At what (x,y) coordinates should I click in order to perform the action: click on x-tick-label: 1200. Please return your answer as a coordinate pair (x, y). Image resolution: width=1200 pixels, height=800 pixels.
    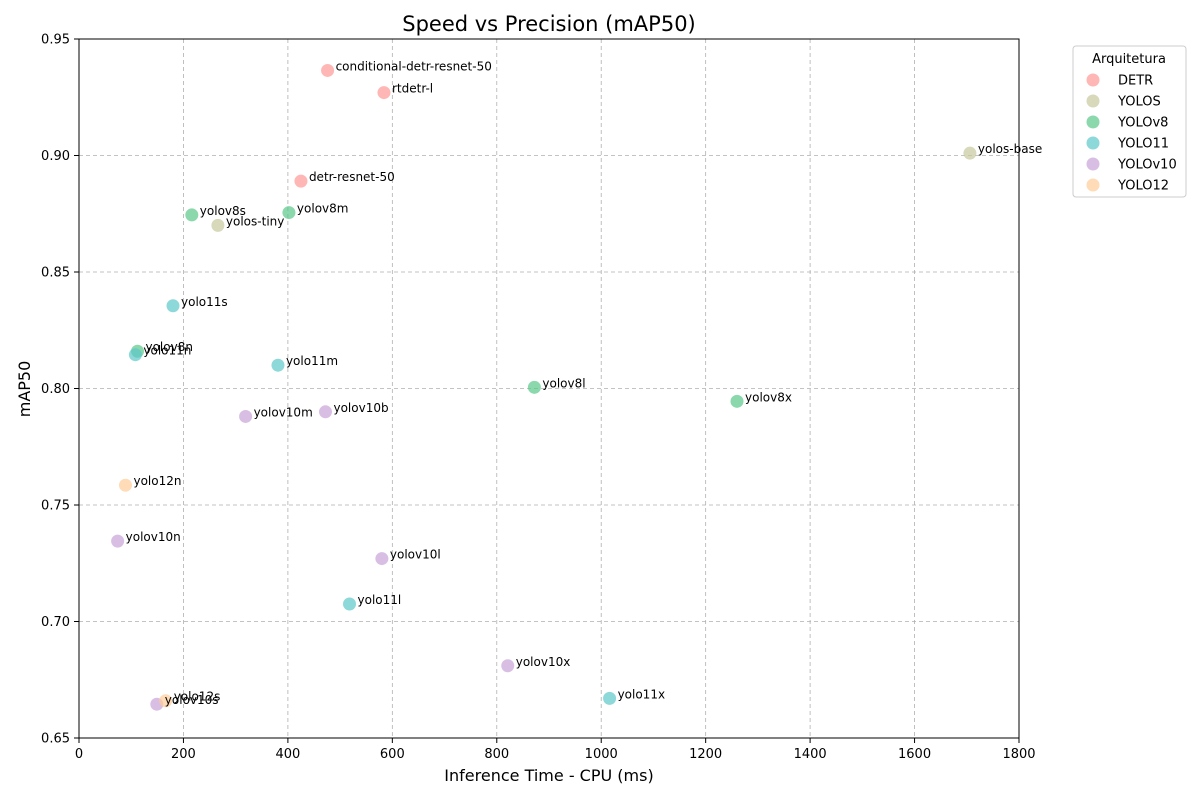
    Looking at the image, I should click on (705, 754).